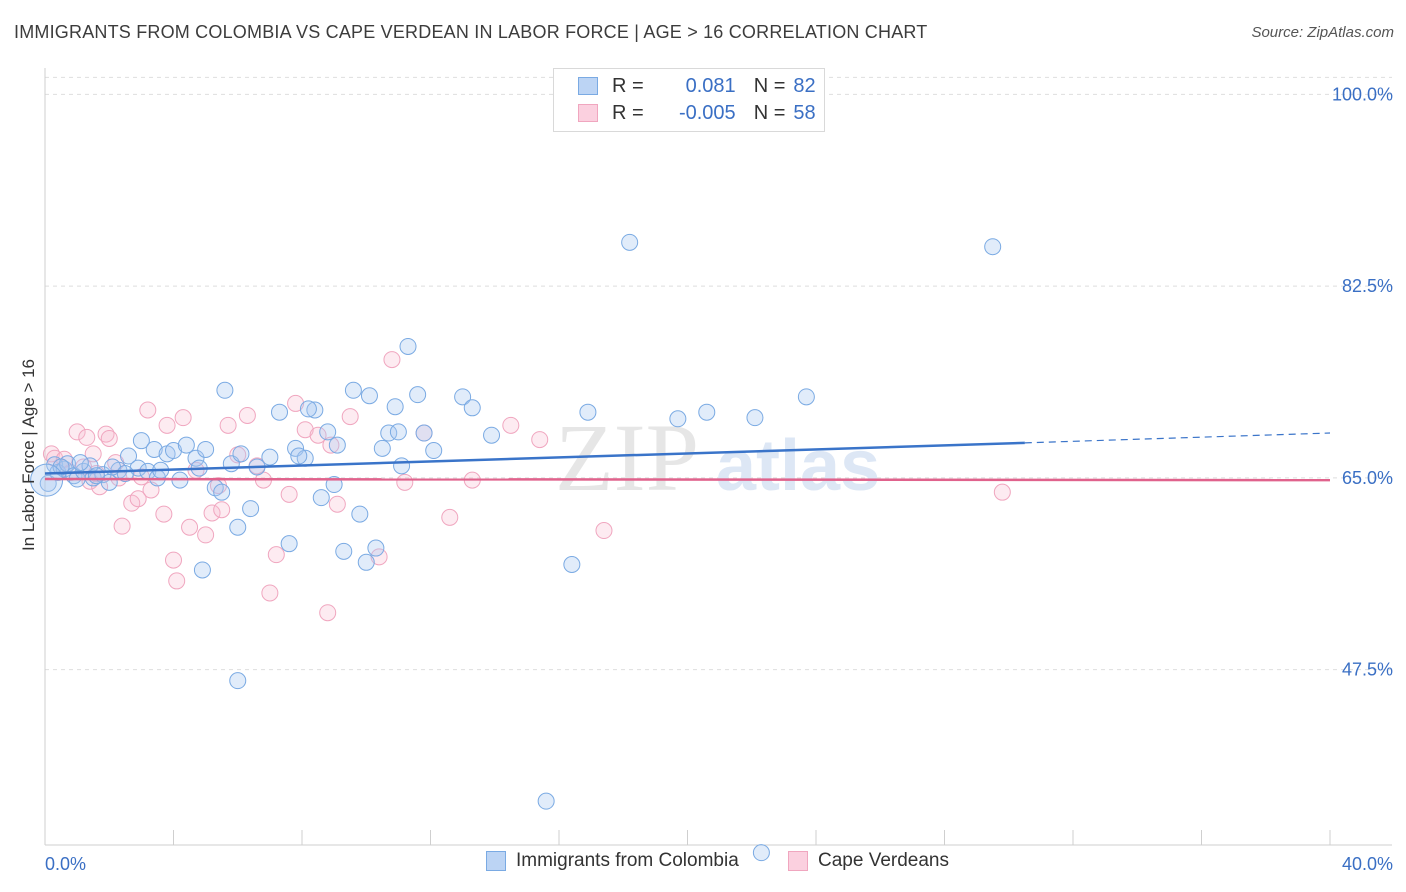 The image size is (1406, 892). What do you see at coordinates (1367, 478) in the screenshot?
I see `y-tick-label: 65.0%` at bounding box center [1367, 478].